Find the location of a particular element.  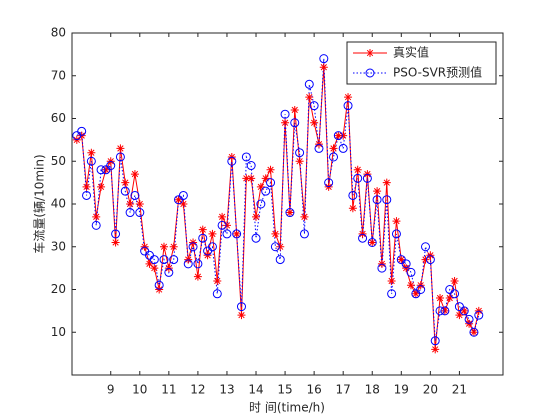

x-tick-label: 19 is located at coordinates (401, 390).